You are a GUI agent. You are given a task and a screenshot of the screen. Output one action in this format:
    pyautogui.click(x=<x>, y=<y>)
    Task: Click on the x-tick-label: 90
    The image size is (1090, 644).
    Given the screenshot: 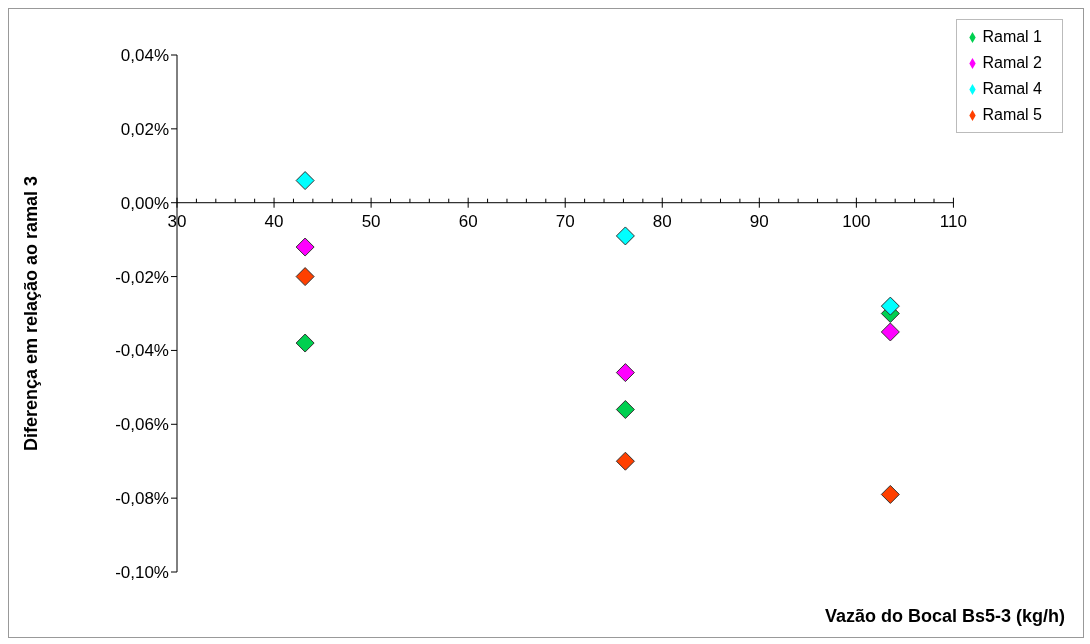 What is the action you would take?
    pyautogui.click(x=759, y=221)
    